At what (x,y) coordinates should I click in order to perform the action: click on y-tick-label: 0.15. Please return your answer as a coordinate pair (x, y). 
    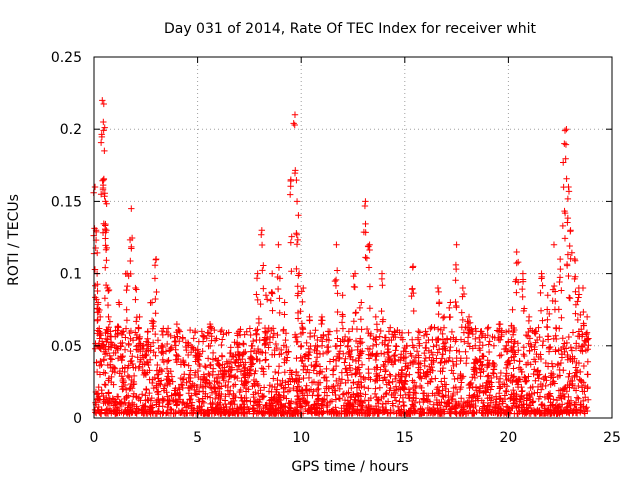
    Looking at the image, I should click on (66, 202).